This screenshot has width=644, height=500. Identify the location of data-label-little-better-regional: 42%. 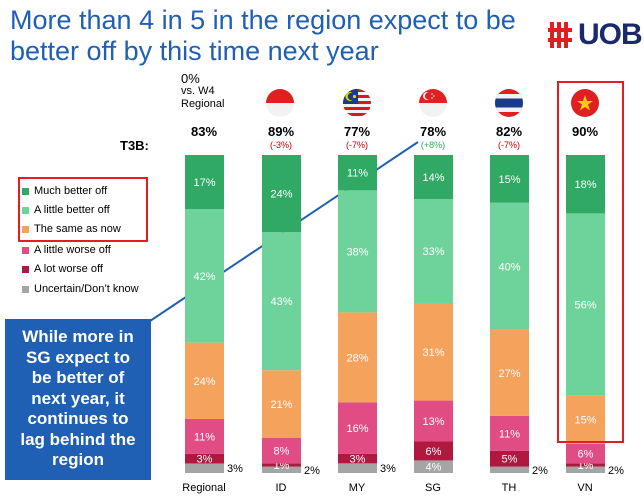
(204, 277).